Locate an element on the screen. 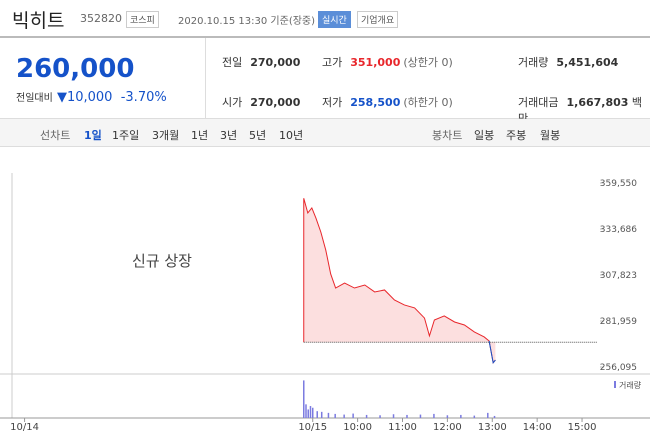  tab: 1일 is located at coordinates (93, 135).